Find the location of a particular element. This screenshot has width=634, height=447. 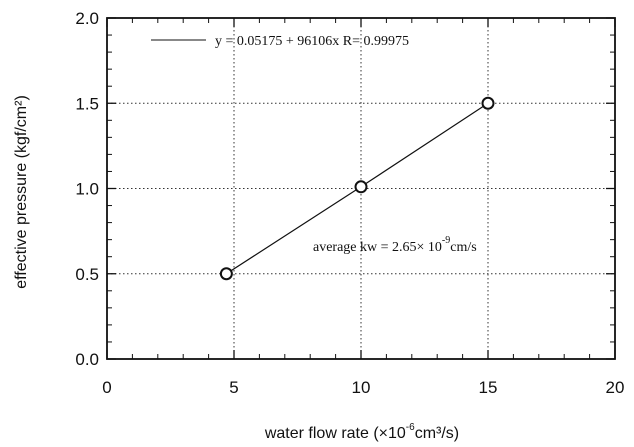

y-tick-label: 1.0 is located at coordinates (87, 189).